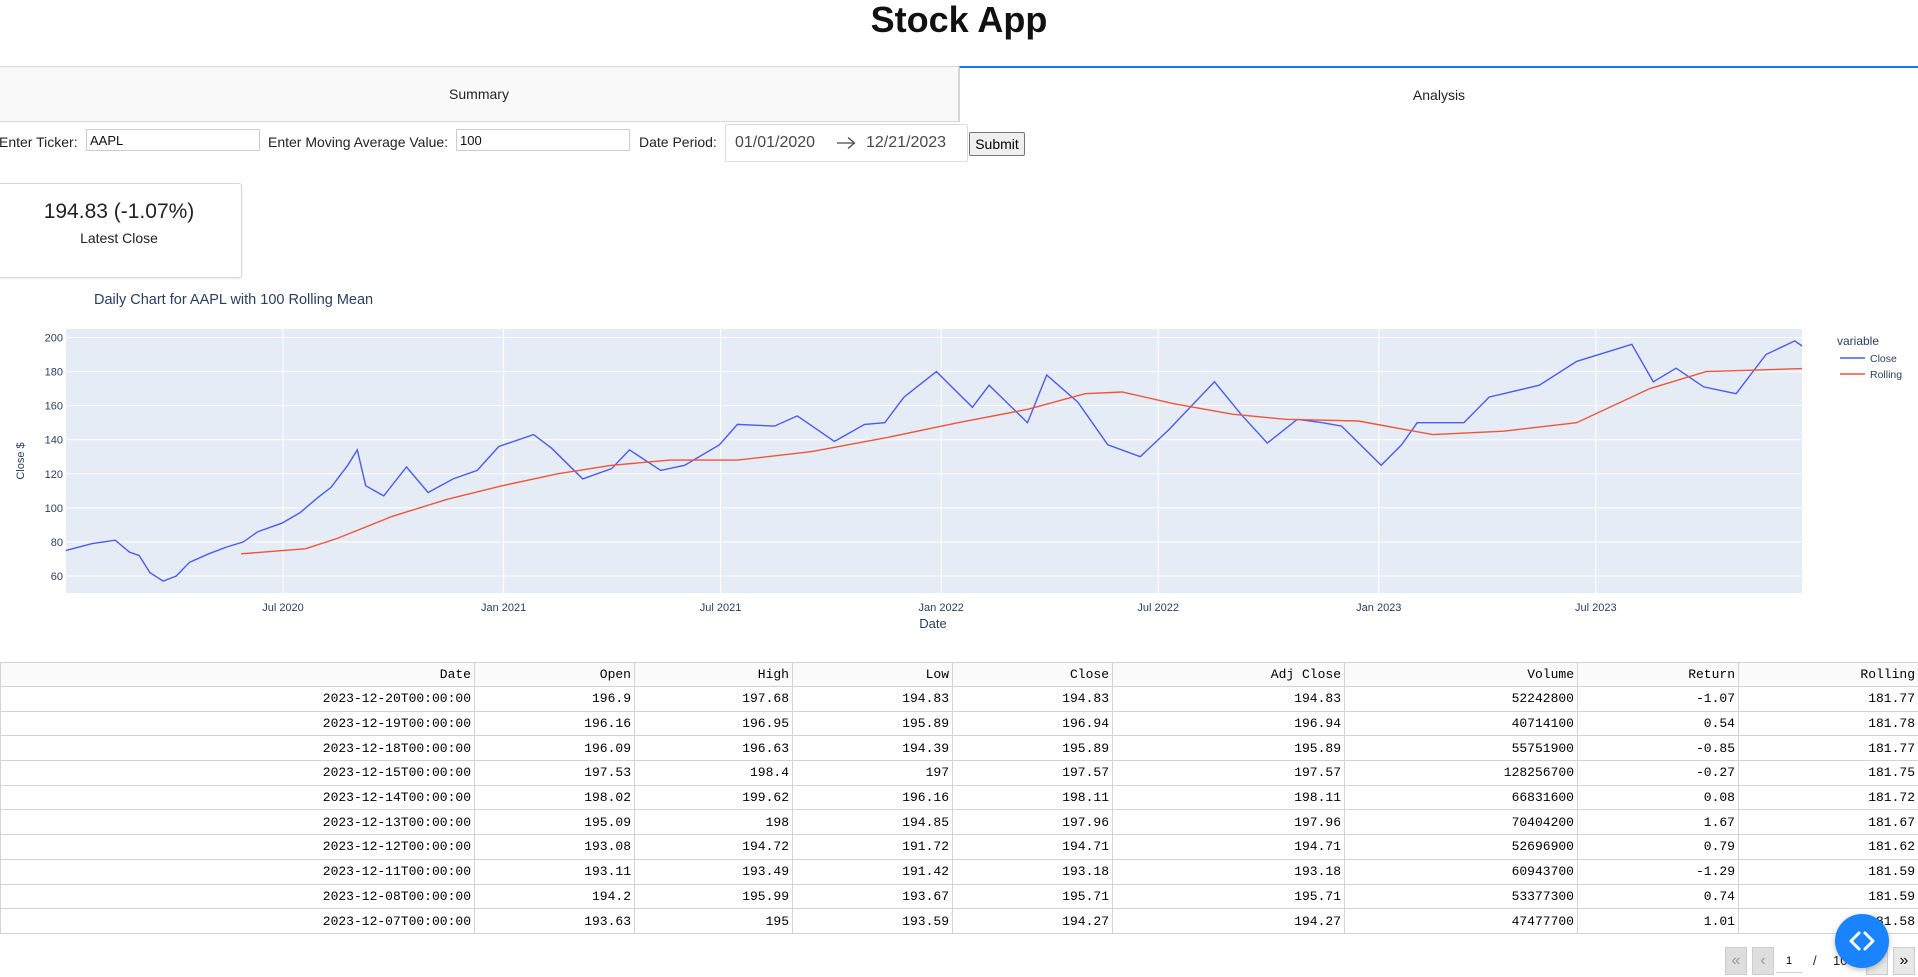  Describe the element at coordinates (1658, 699) in the screenshot. I see `table-cell: -1.07` at that location.